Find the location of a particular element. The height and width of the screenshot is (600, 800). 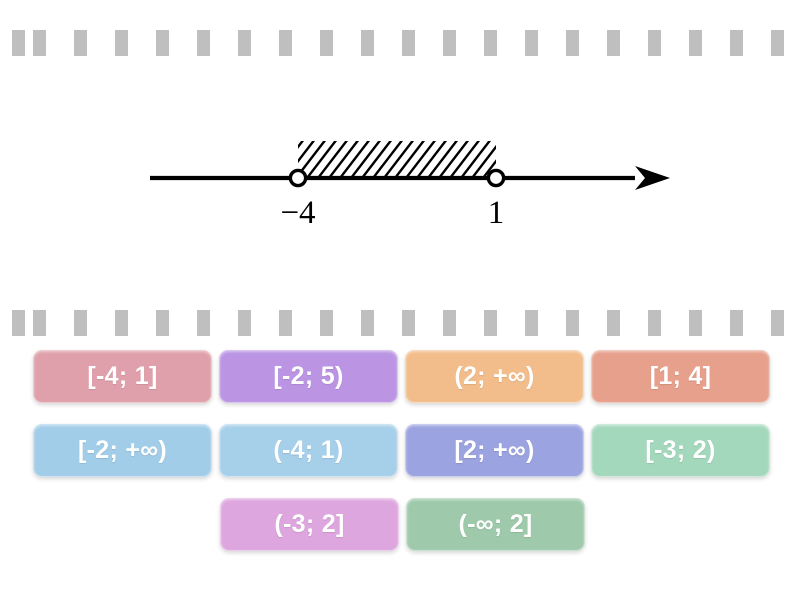

number-line-figure: −4 1 is located at coordinates (400, 185).